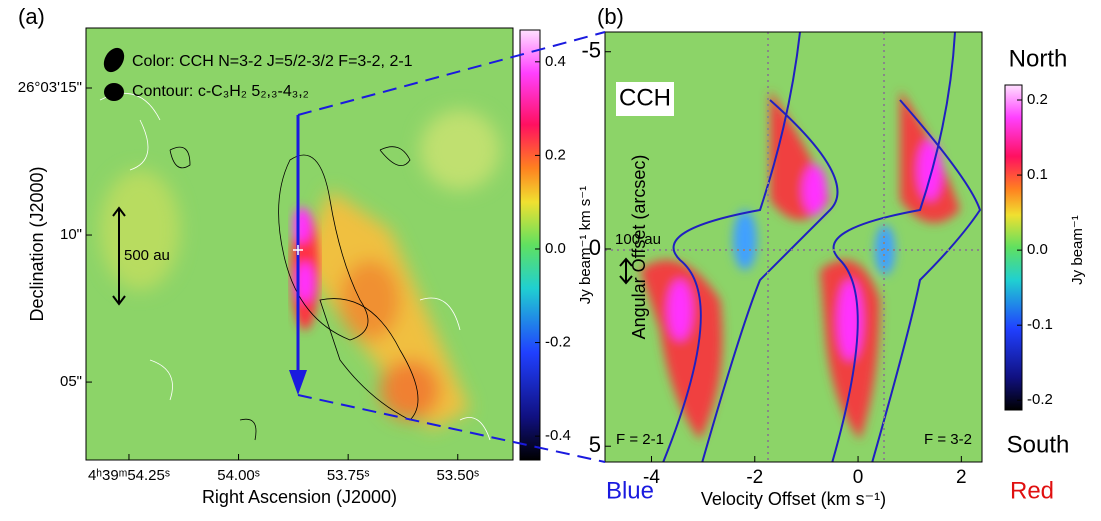 The image size is (1101, 521). I want to click on y-tick-label: -5, so click(591, 50).